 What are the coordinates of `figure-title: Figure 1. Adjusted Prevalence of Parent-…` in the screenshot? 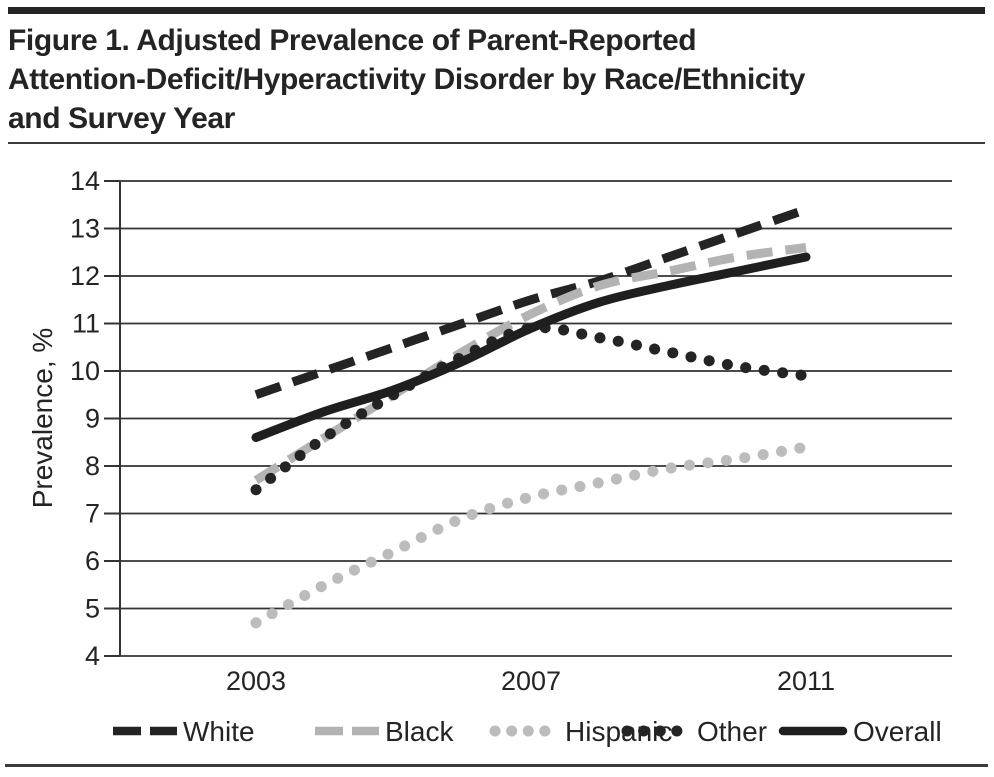 It's located at (496, 79).